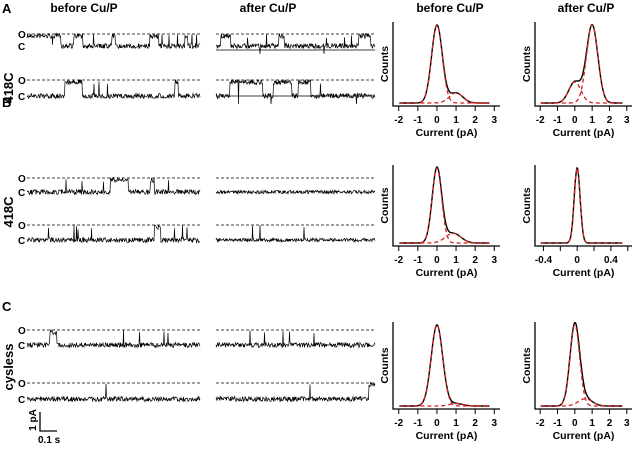 This screenshot has height=454, width=640. Describe the element at coordinates (449, 8) in the screenshot. I see `hist-title-before: before Cu/P` at that location.